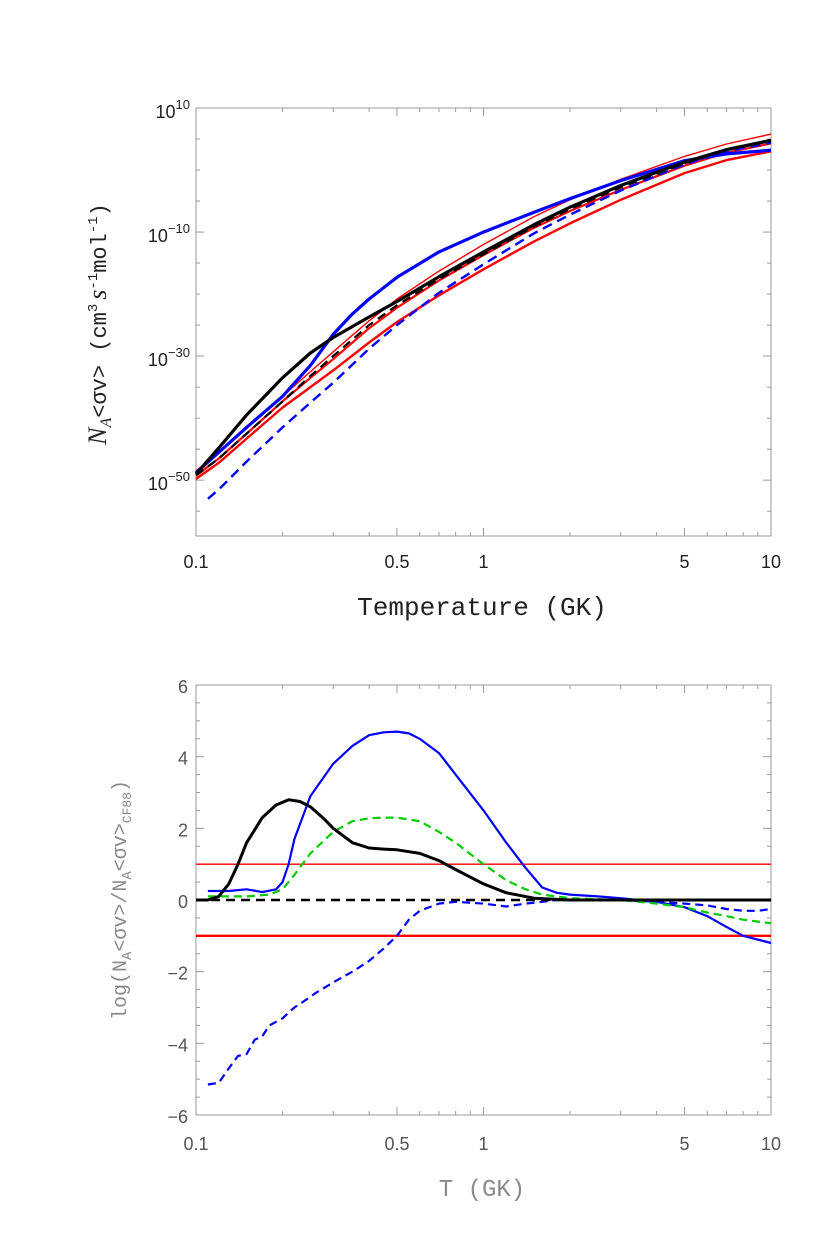  Describe the element at coordinates (169, 481) in the screenshot. I see `top-y-tick-label: 10−50` at that location.